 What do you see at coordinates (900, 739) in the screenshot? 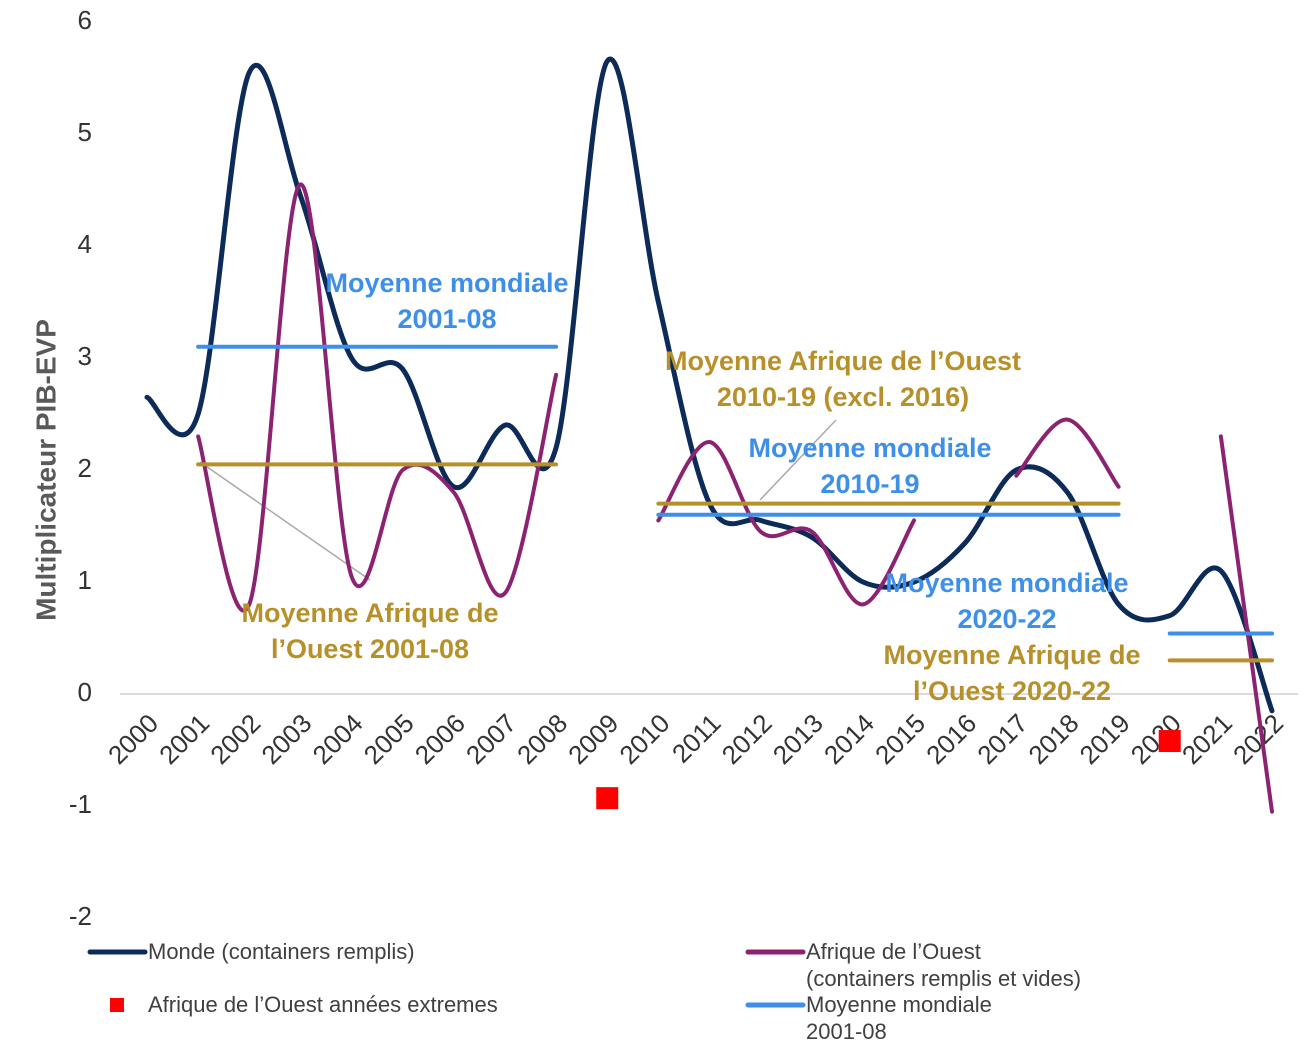
I see `x-tick-label: 2015` at bounding box center [900, 739].